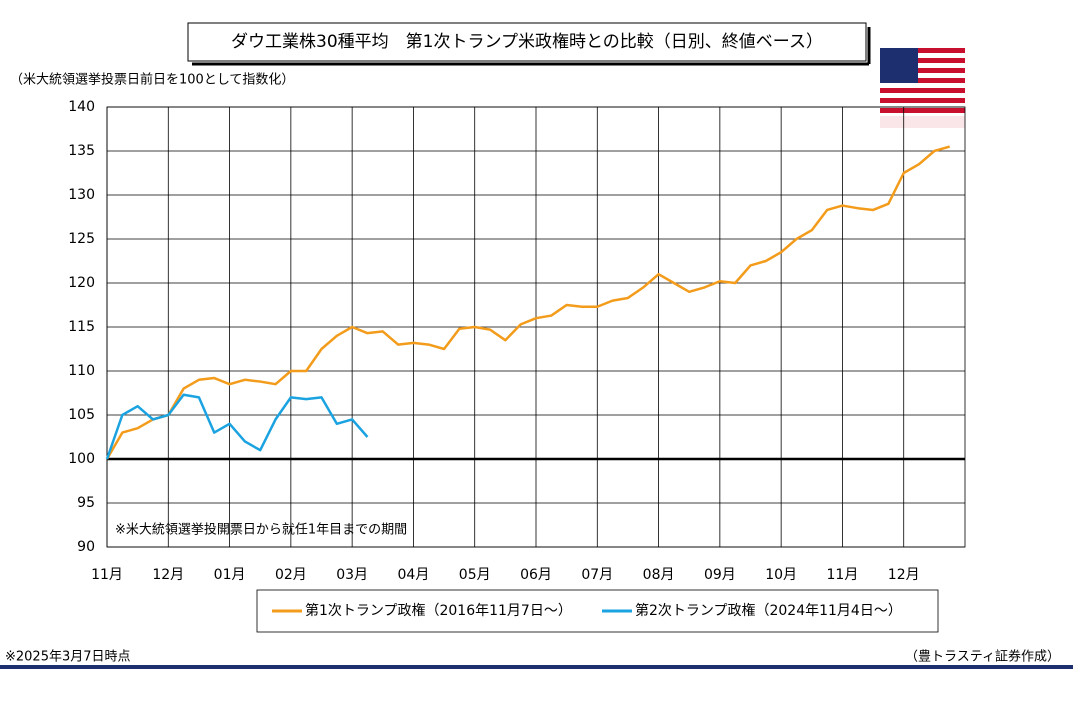 This screenshot has height=710, width=1073. Describe the element at coordinates (152, 80) in the screenshot. I see `y-axis-label: （米大統領選挙投票日前日を100として指数化）` at that location.